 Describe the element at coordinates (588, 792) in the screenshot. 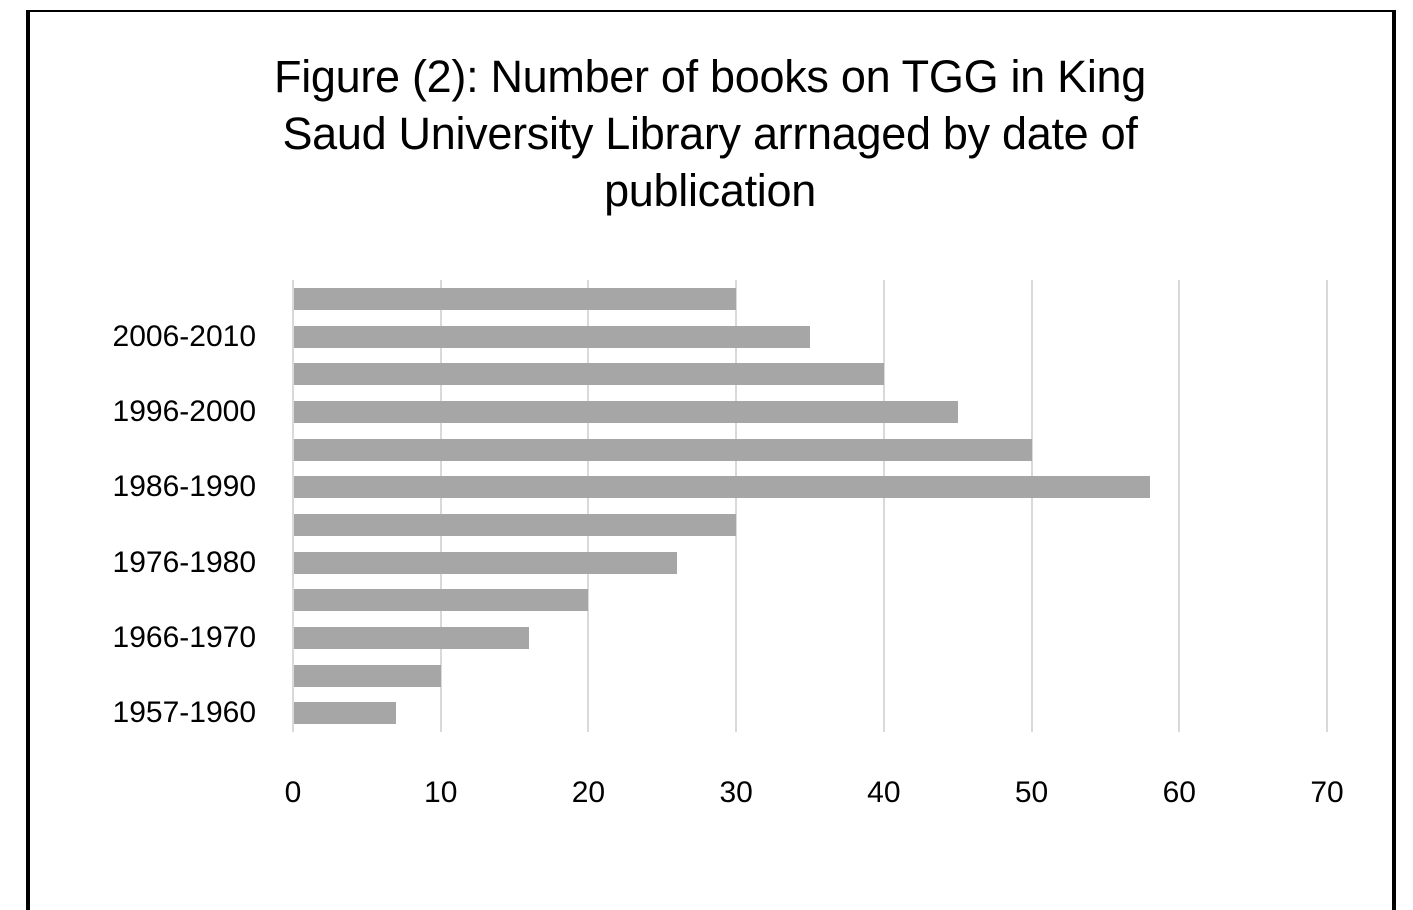

I see `x-tick-label: 20` at that location.